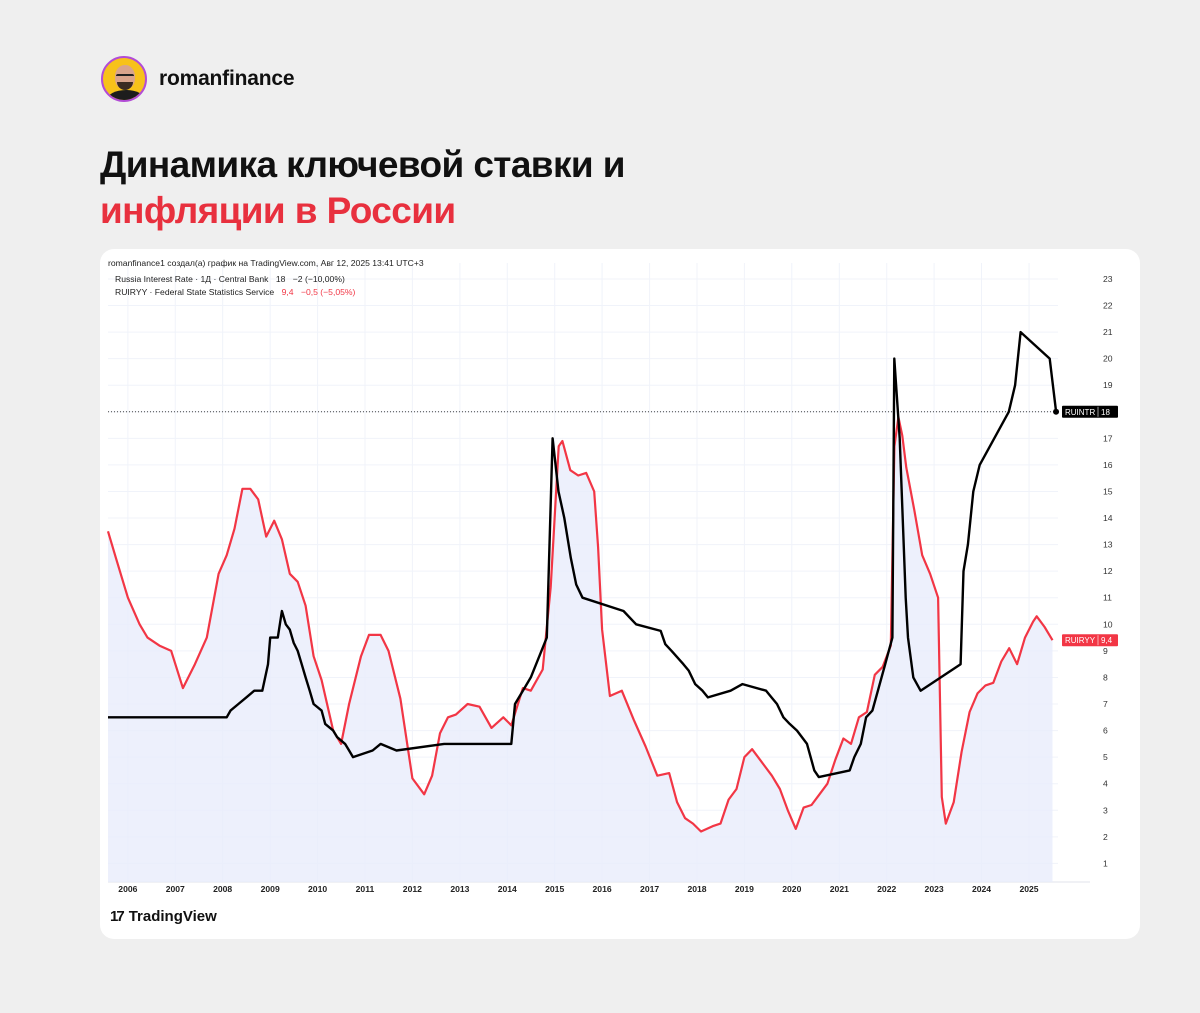 The image size is (1200, 1013). What do you see at coordinates (554, 889) in the screenshot?
I see `x-tick-label: 2015` at bounding box center [554, 889].